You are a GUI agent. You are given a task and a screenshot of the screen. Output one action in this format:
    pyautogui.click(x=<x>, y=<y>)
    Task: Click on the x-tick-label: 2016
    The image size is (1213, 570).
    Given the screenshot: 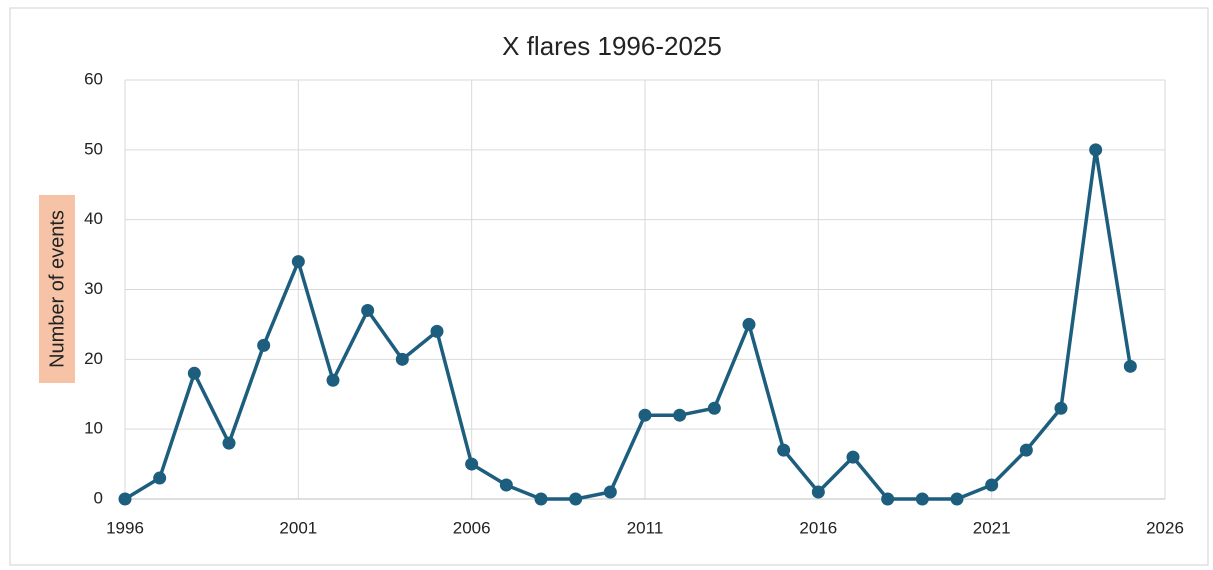 What is the action you would take?
    pyautogui.click(x=818, y=527)
    